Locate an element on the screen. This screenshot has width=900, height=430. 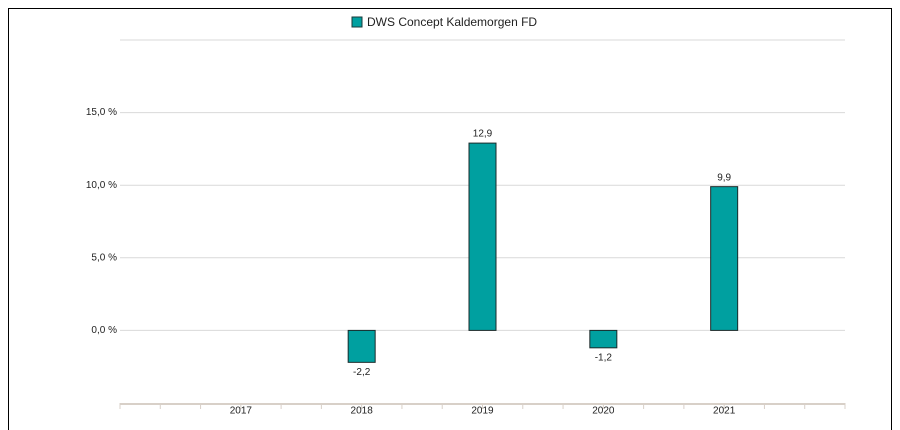
y-tick-label: 15,0 % is located at coordinates (101, 112).